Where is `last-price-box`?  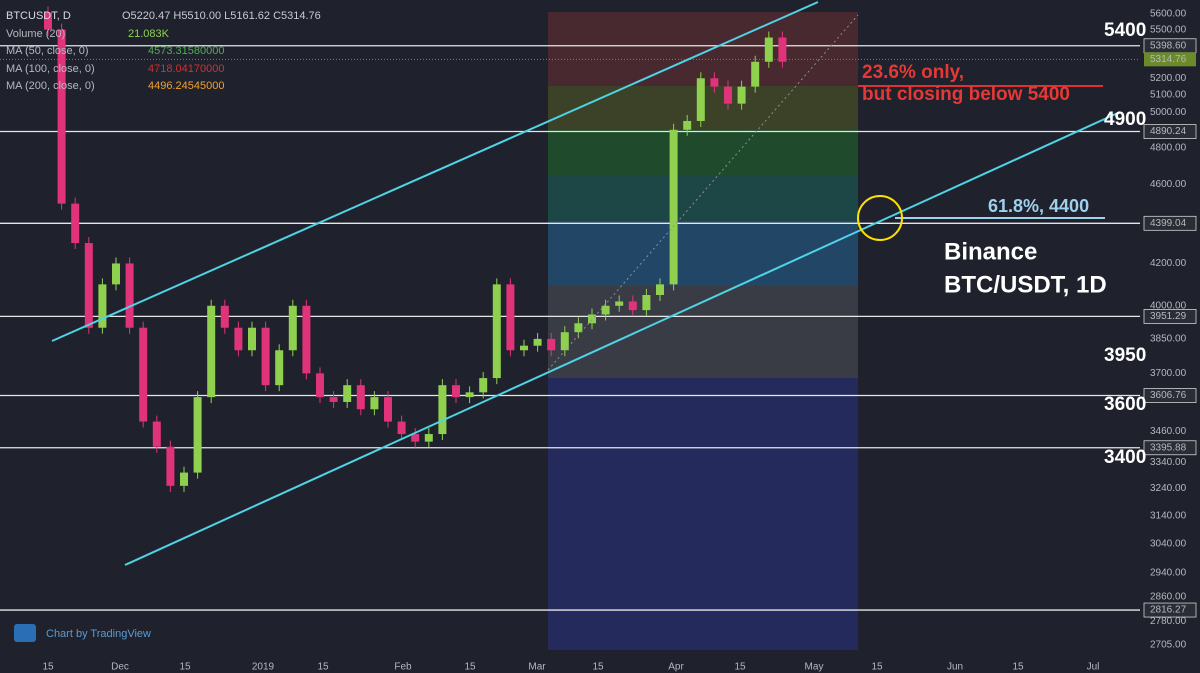
last-price-box is located at coordinates (1170, 59).